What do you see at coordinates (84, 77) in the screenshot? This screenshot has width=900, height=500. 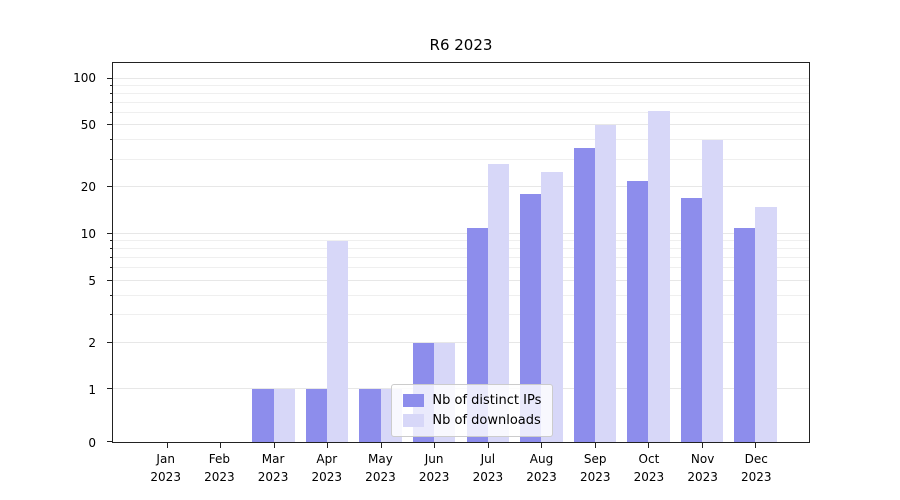 I see `y-tick-label-100: 100` at bounding box center [84, 77].